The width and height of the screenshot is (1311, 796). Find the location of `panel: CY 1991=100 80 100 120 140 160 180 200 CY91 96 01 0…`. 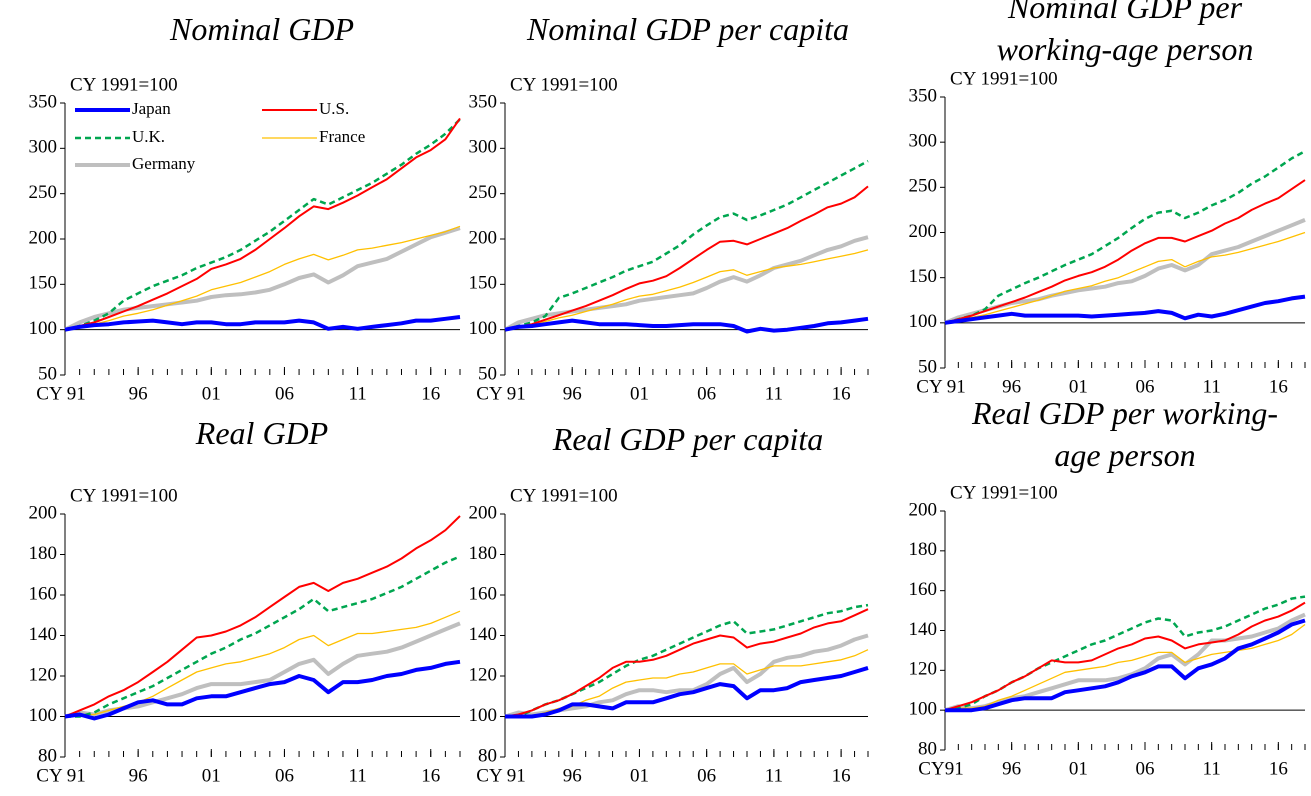

panel: CY 1991=100 80 100 120 140 160 180 200 CY91 96 01 0… is located at coordinates (1107, 630).